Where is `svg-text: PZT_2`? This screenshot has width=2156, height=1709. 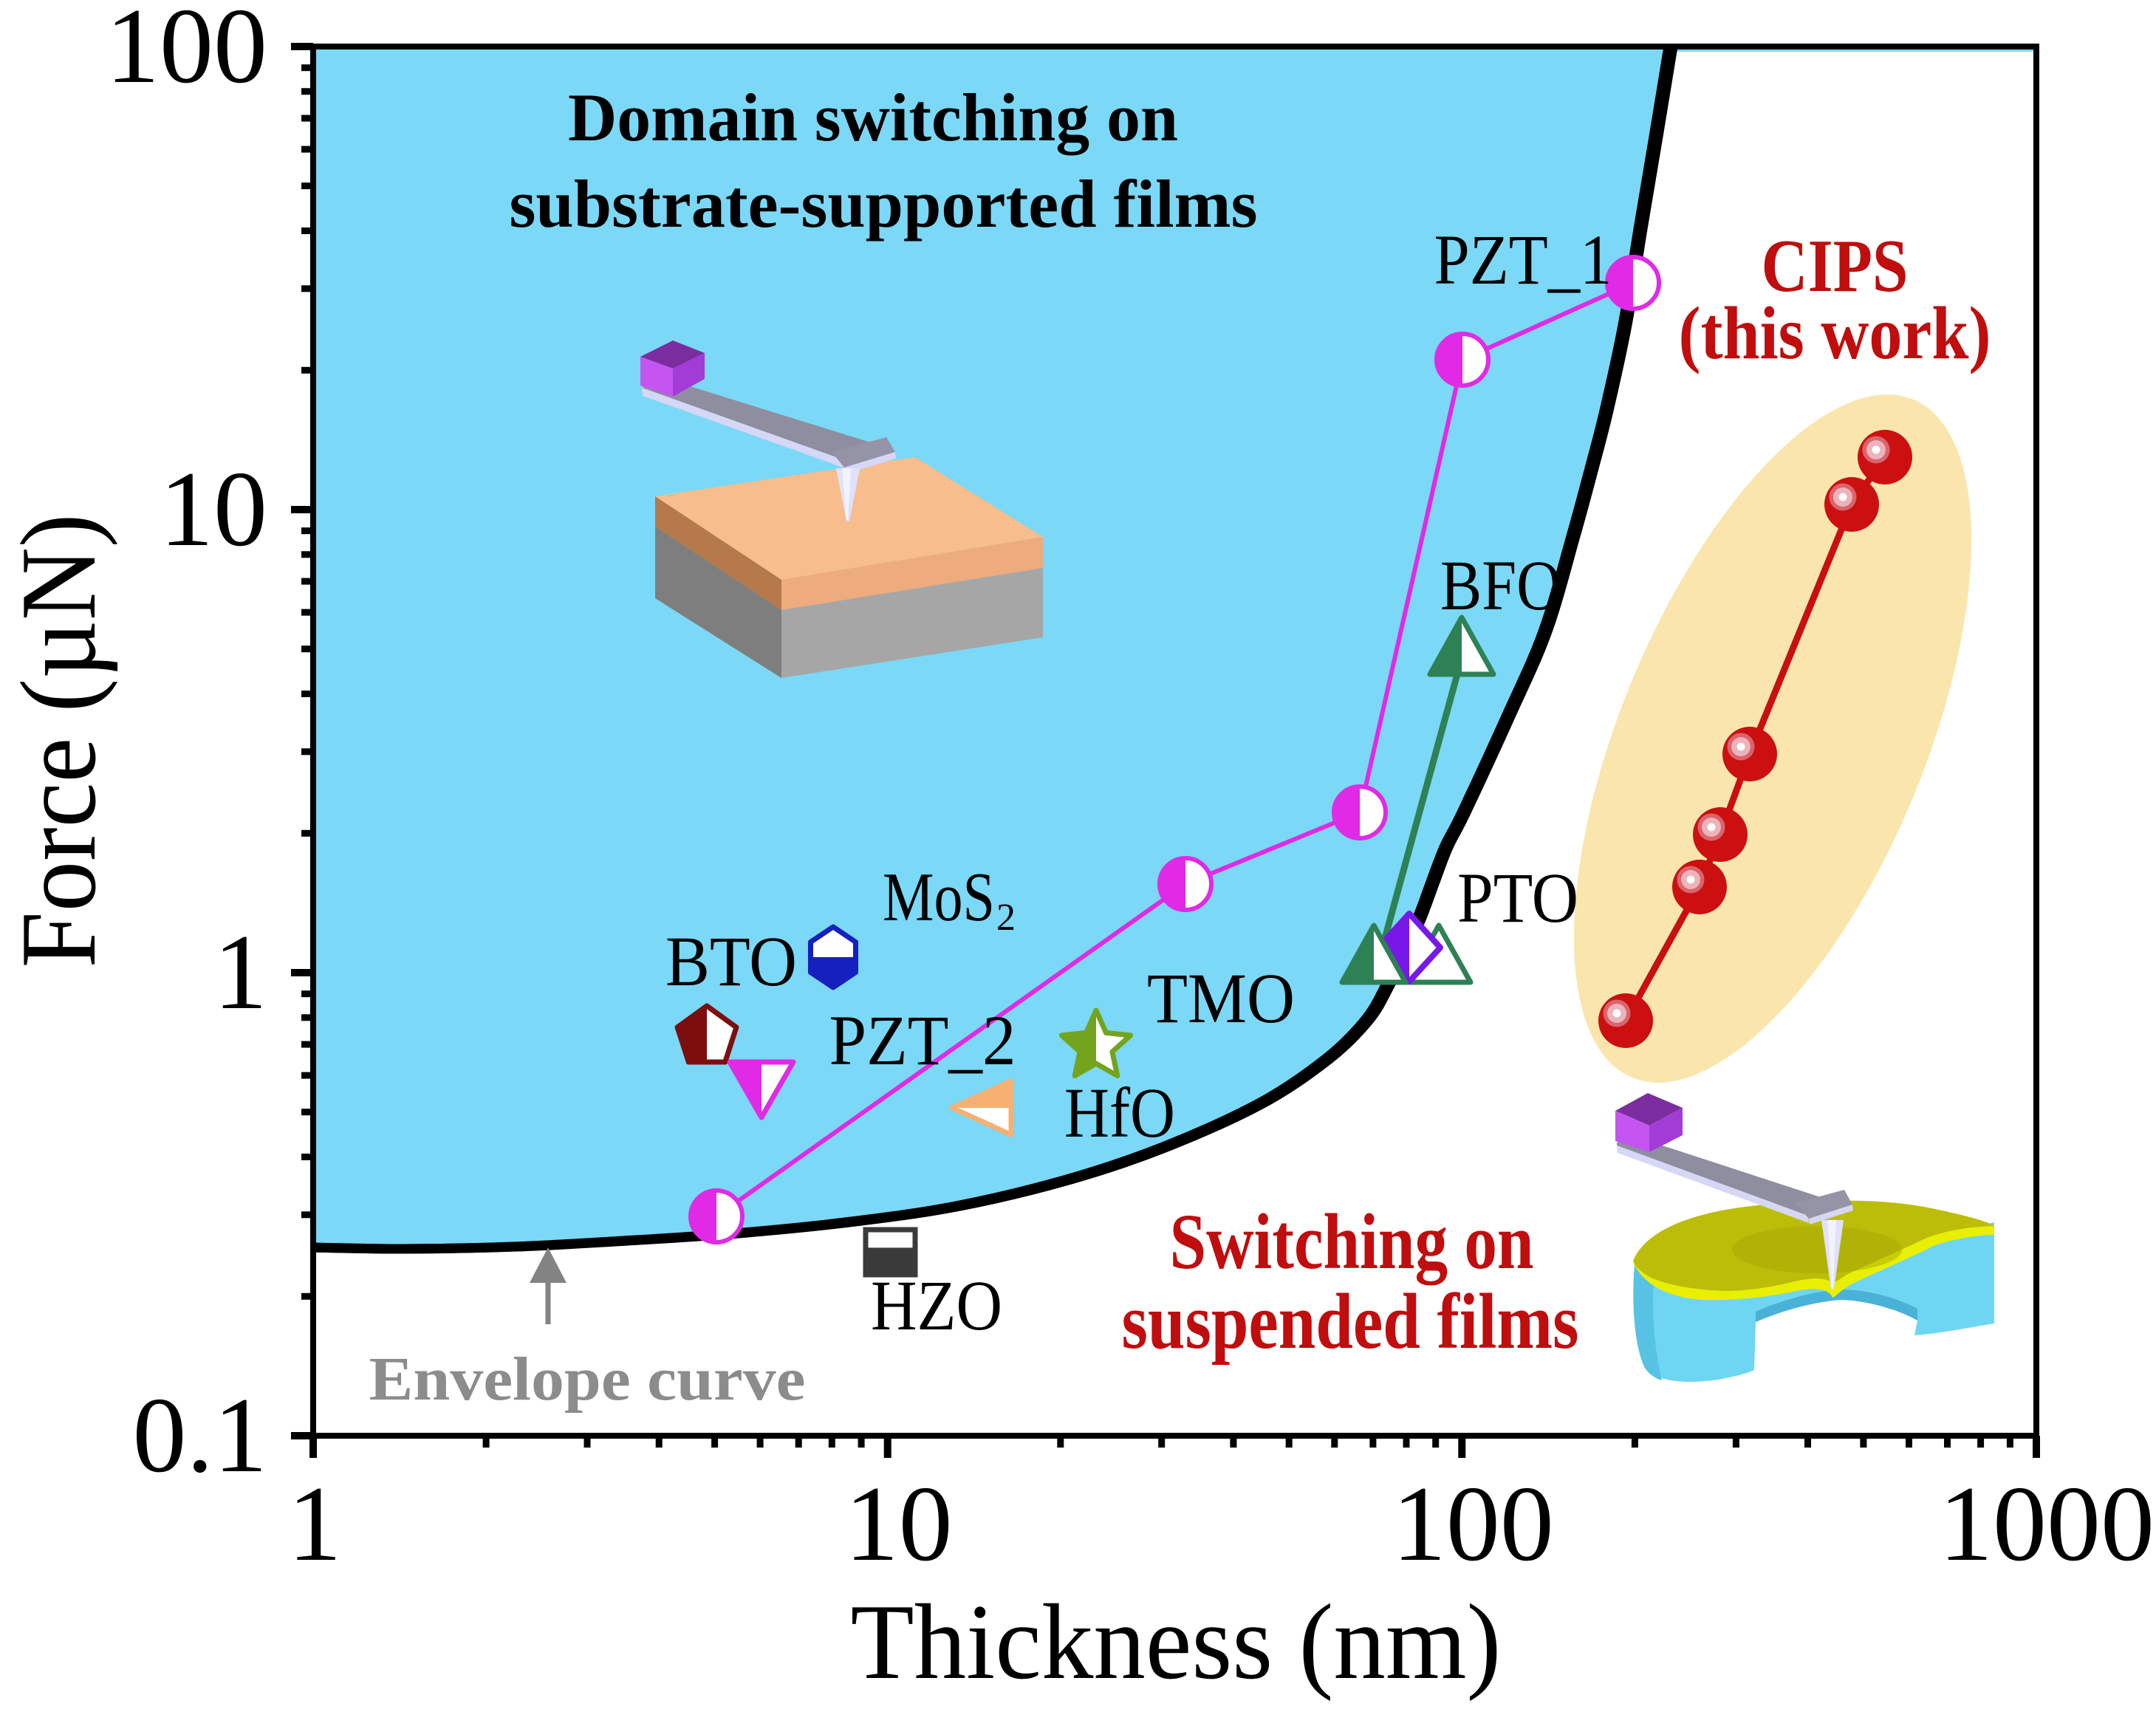 svg-text: PZT_2 is located at coordinates (922, 1040).